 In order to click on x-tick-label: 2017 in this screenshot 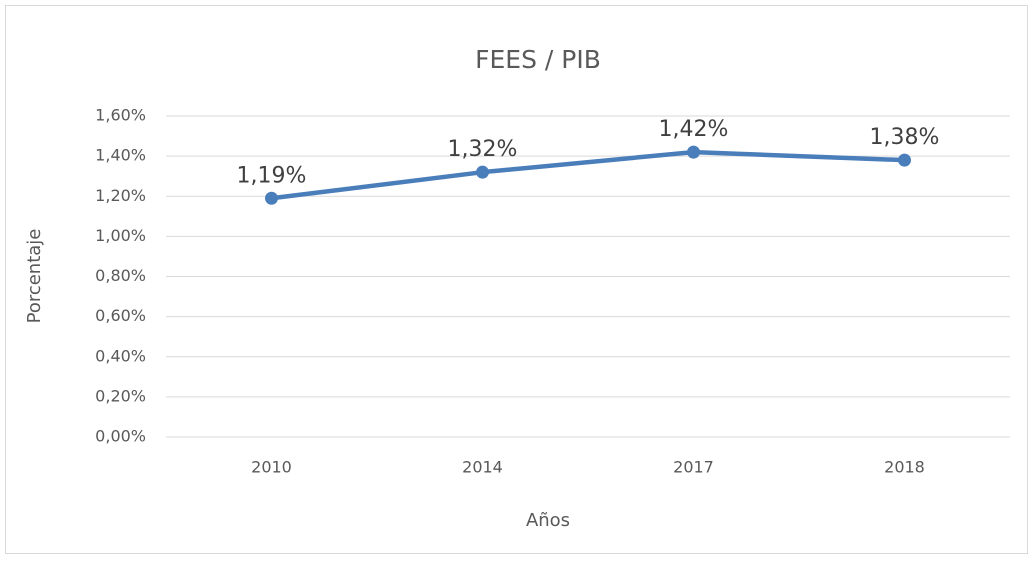, I will do `click(693, 467)`.